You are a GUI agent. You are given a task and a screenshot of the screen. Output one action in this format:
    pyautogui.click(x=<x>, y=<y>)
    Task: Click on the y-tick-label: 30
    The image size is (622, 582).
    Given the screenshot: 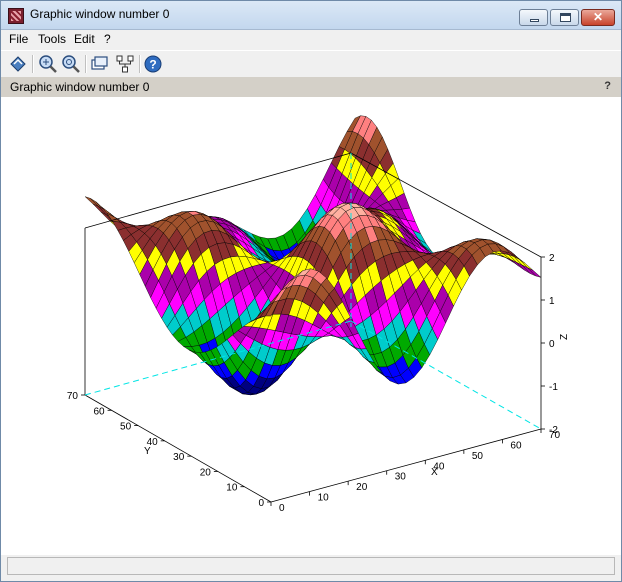 What is the action you would take?
    pyautogui.click(x=179, y=457)
    